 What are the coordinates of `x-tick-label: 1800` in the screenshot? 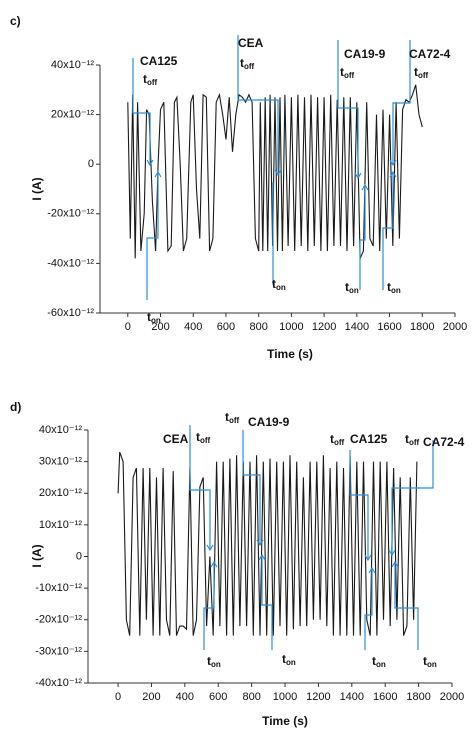 It's located at (418, 697).